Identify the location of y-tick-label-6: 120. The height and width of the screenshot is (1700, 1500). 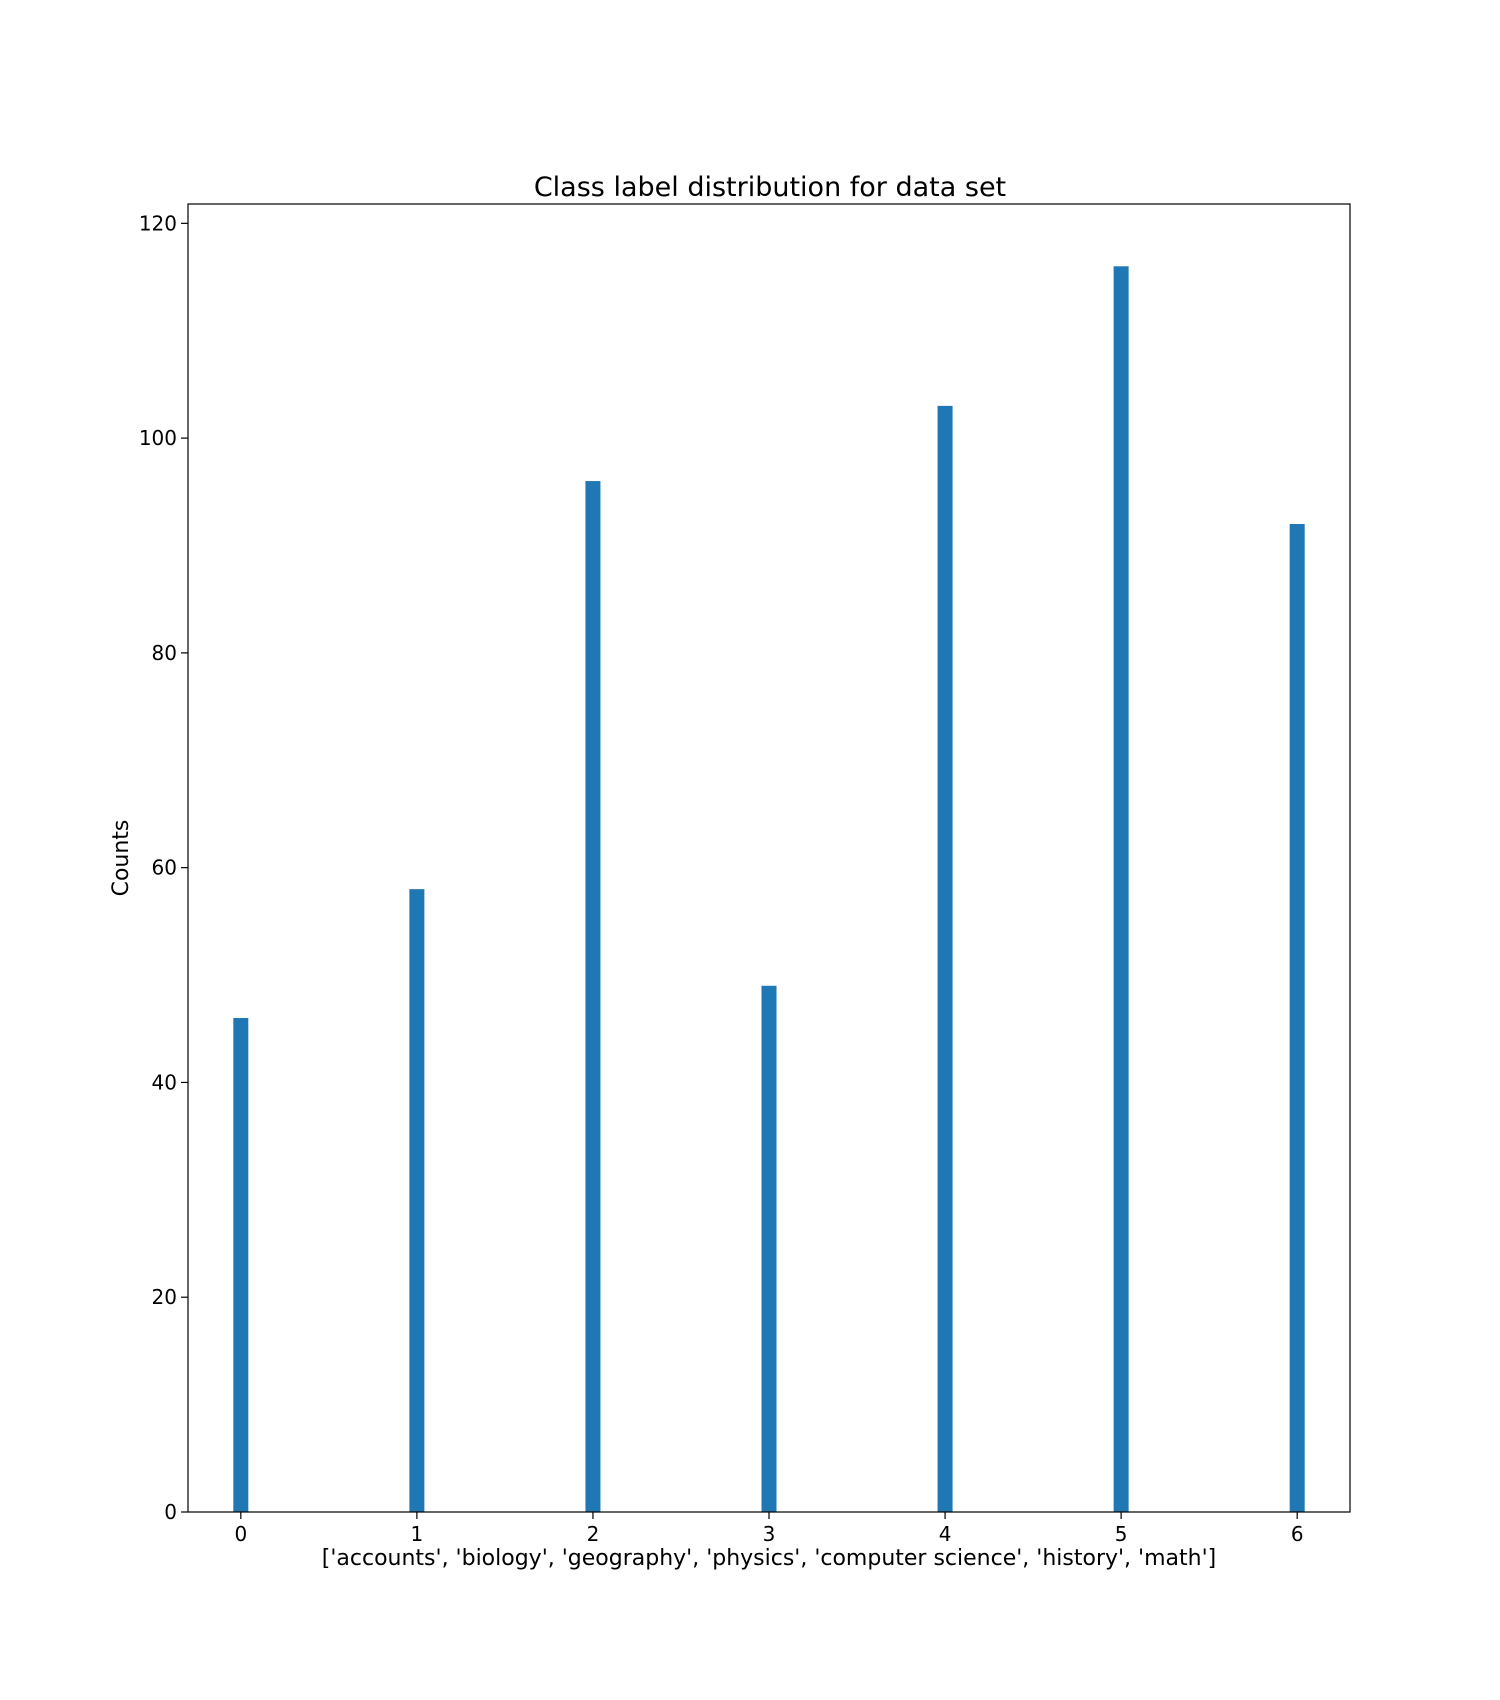
(158, 223).